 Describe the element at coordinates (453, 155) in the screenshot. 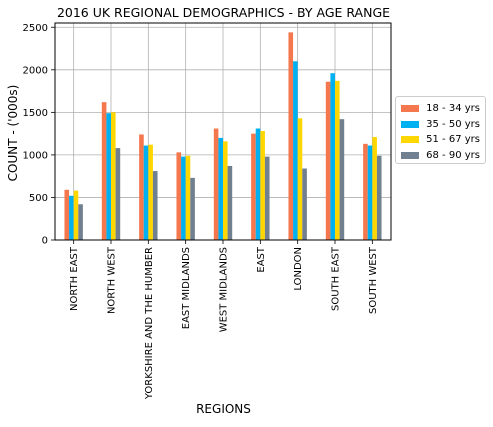

I see `legend-label: 68 - 90 yrs` at that location.